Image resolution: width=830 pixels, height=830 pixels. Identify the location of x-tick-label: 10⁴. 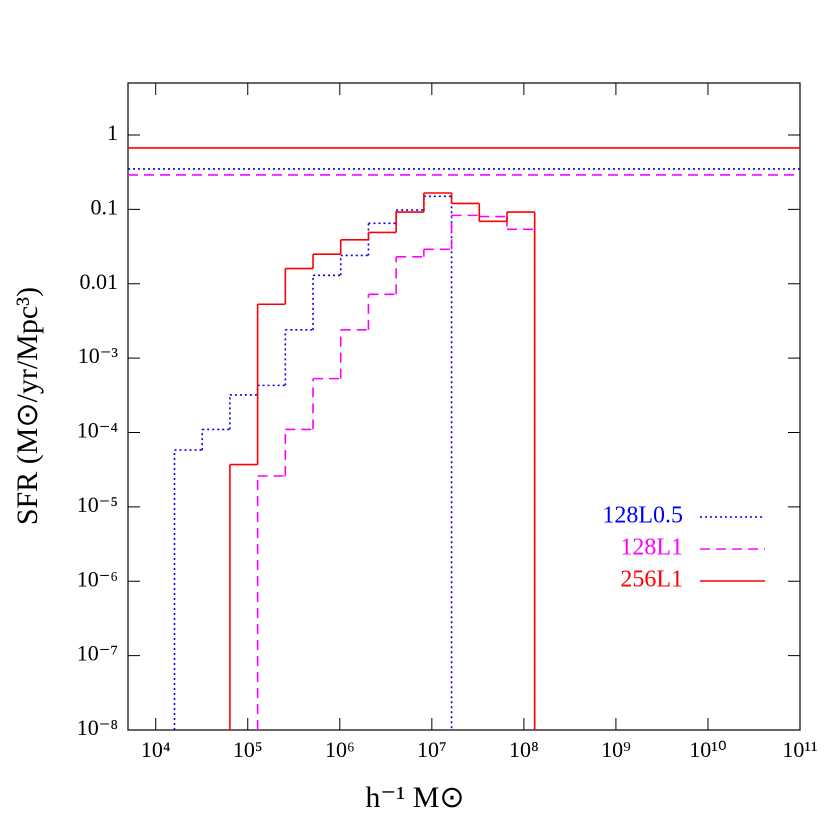
(156, 749).